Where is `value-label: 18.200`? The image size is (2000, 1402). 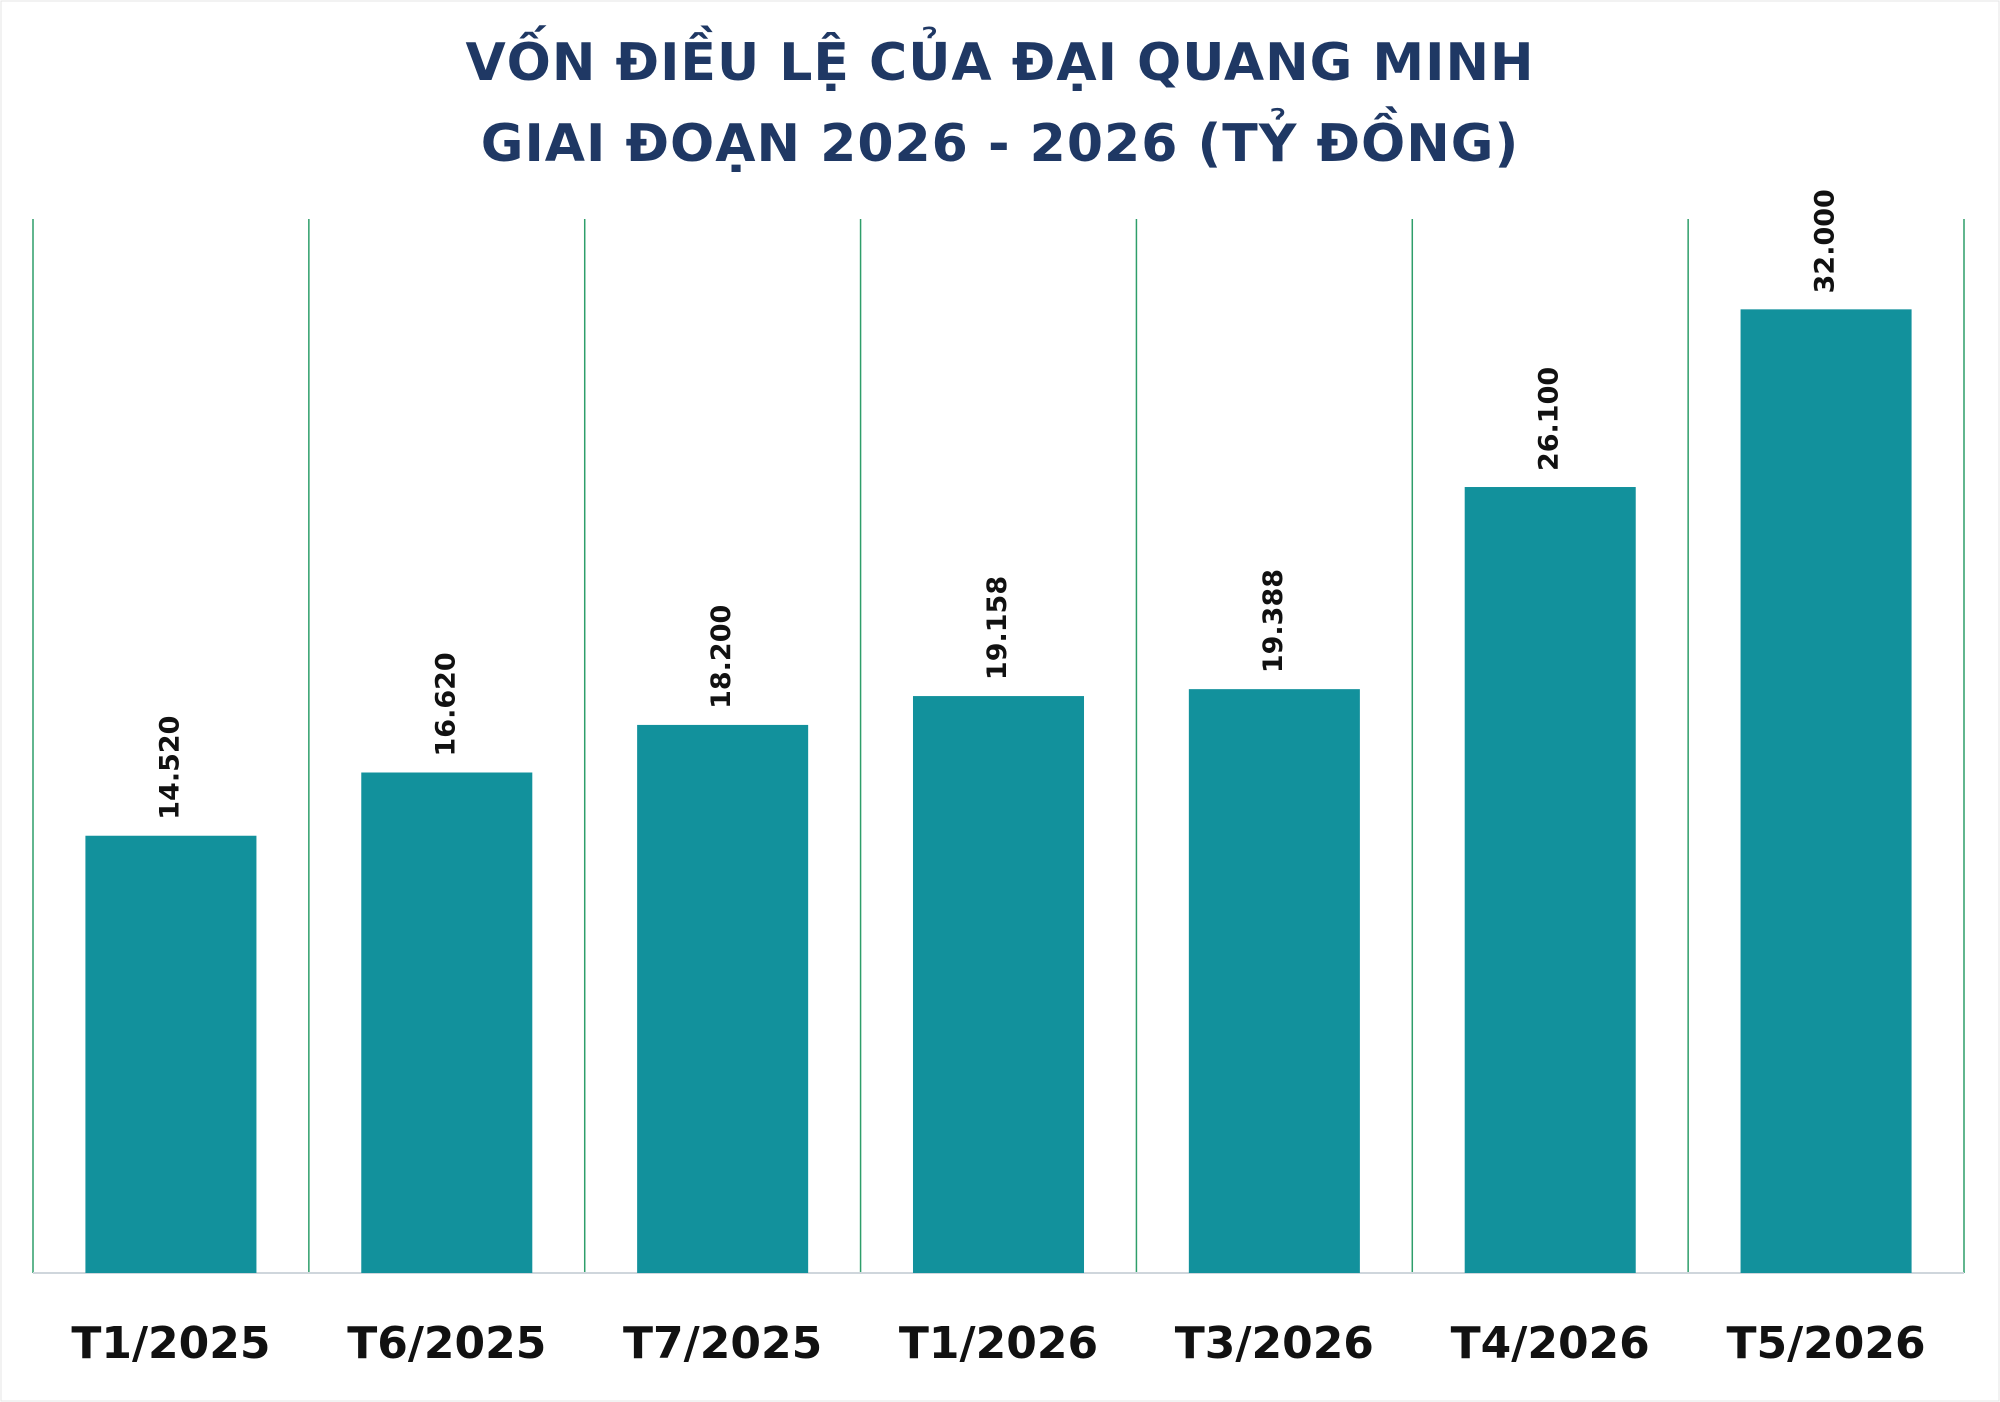 value-label: 18.200 is located at coordinates (721, 657).